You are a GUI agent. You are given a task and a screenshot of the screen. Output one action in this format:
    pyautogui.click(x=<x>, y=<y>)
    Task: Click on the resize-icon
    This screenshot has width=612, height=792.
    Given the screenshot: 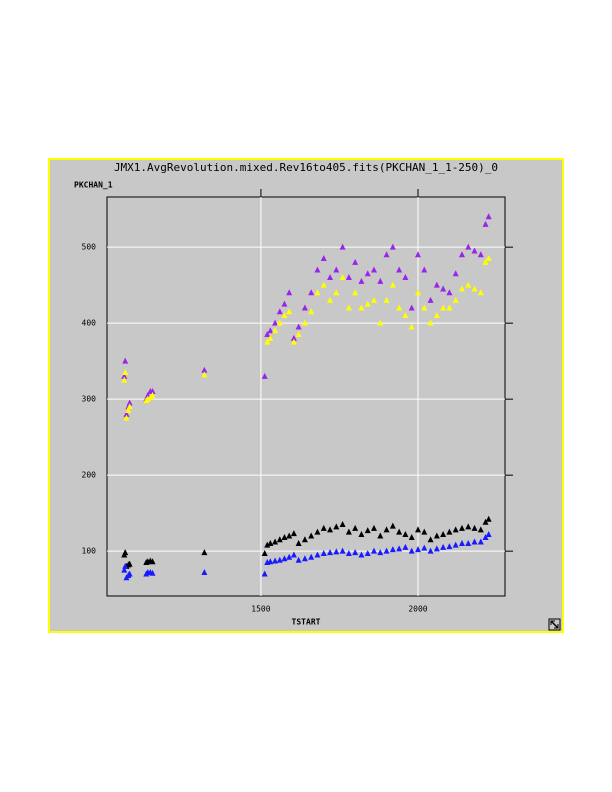 What is the action you would take?
    pyautogui.click(x=554, y=624)
    